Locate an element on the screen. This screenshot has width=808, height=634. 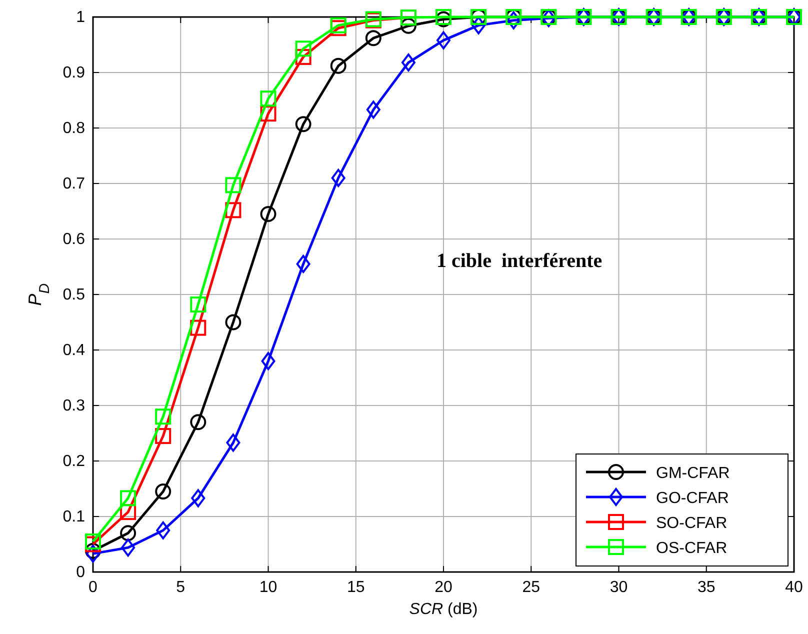
y-tick-label: 1 is located at coordinates (81, 17).